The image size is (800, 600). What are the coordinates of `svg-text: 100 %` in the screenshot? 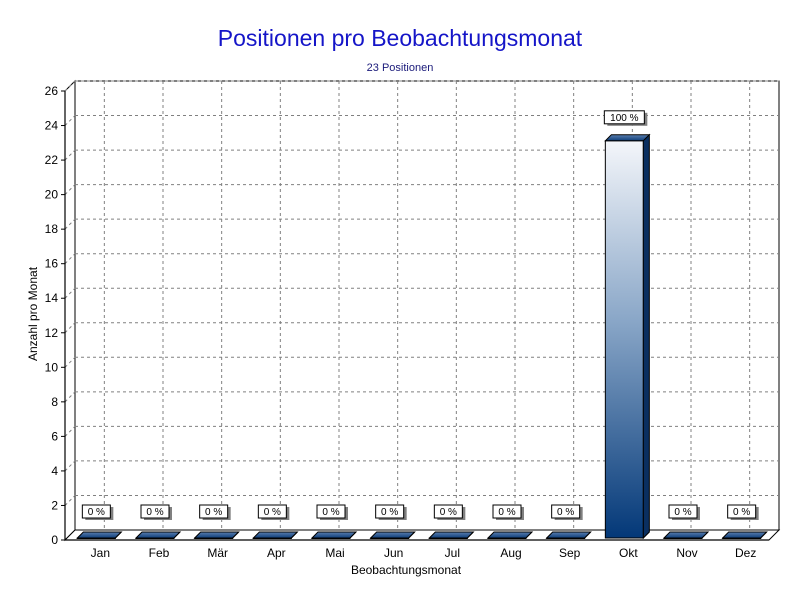 It's located at (624, 118).